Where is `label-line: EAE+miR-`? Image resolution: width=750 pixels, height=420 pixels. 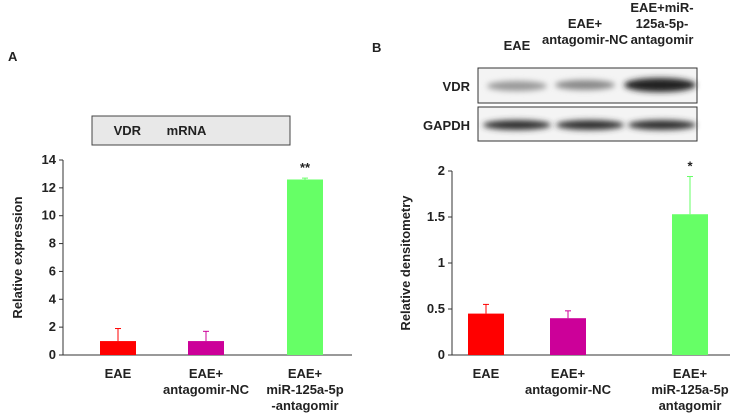 label-line: EAE+miR- is located at coordinates (661, 7).